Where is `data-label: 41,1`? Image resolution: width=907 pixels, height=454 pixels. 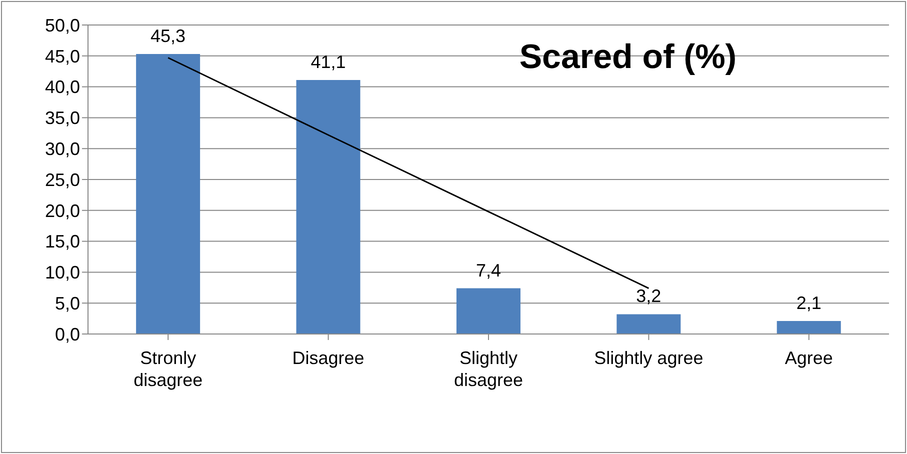 data-label: 41,1 is located at coordinates (328, 62).